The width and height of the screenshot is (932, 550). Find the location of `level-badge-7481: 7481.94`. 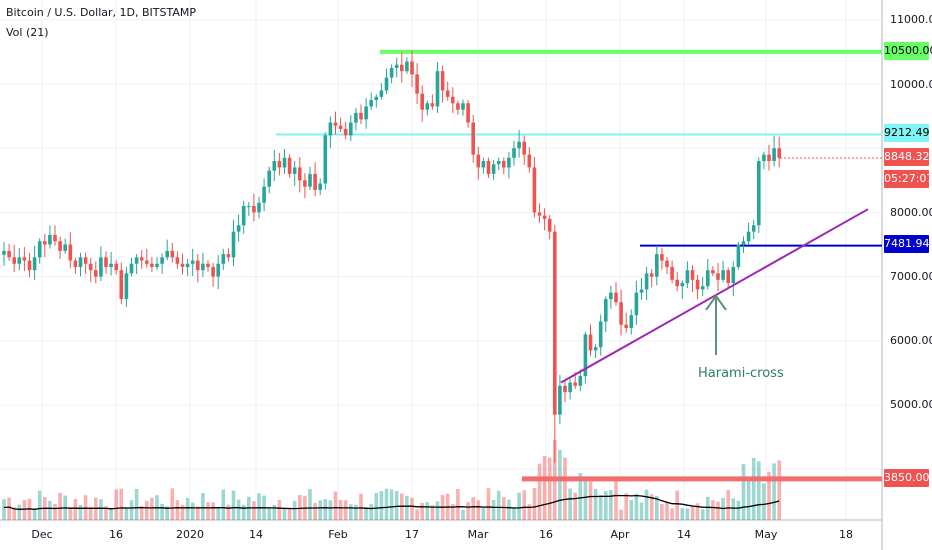

level-badge-7481: 7481.94 is located at coordinates (907, 244).